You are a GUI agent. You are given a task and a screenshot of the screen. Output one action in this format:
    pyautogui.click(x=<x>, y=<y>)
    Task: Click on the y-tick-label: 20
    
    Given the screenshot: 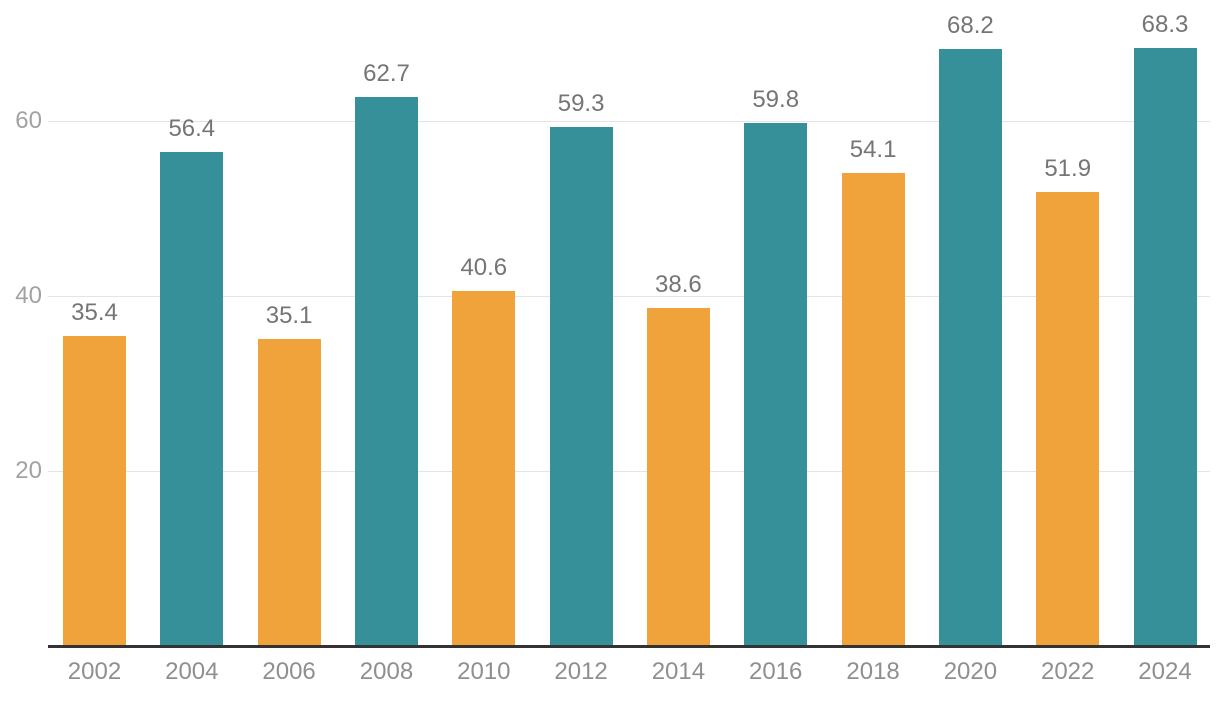 What is the action you would take?
    pyautogui.click(x=28, y=470)
    